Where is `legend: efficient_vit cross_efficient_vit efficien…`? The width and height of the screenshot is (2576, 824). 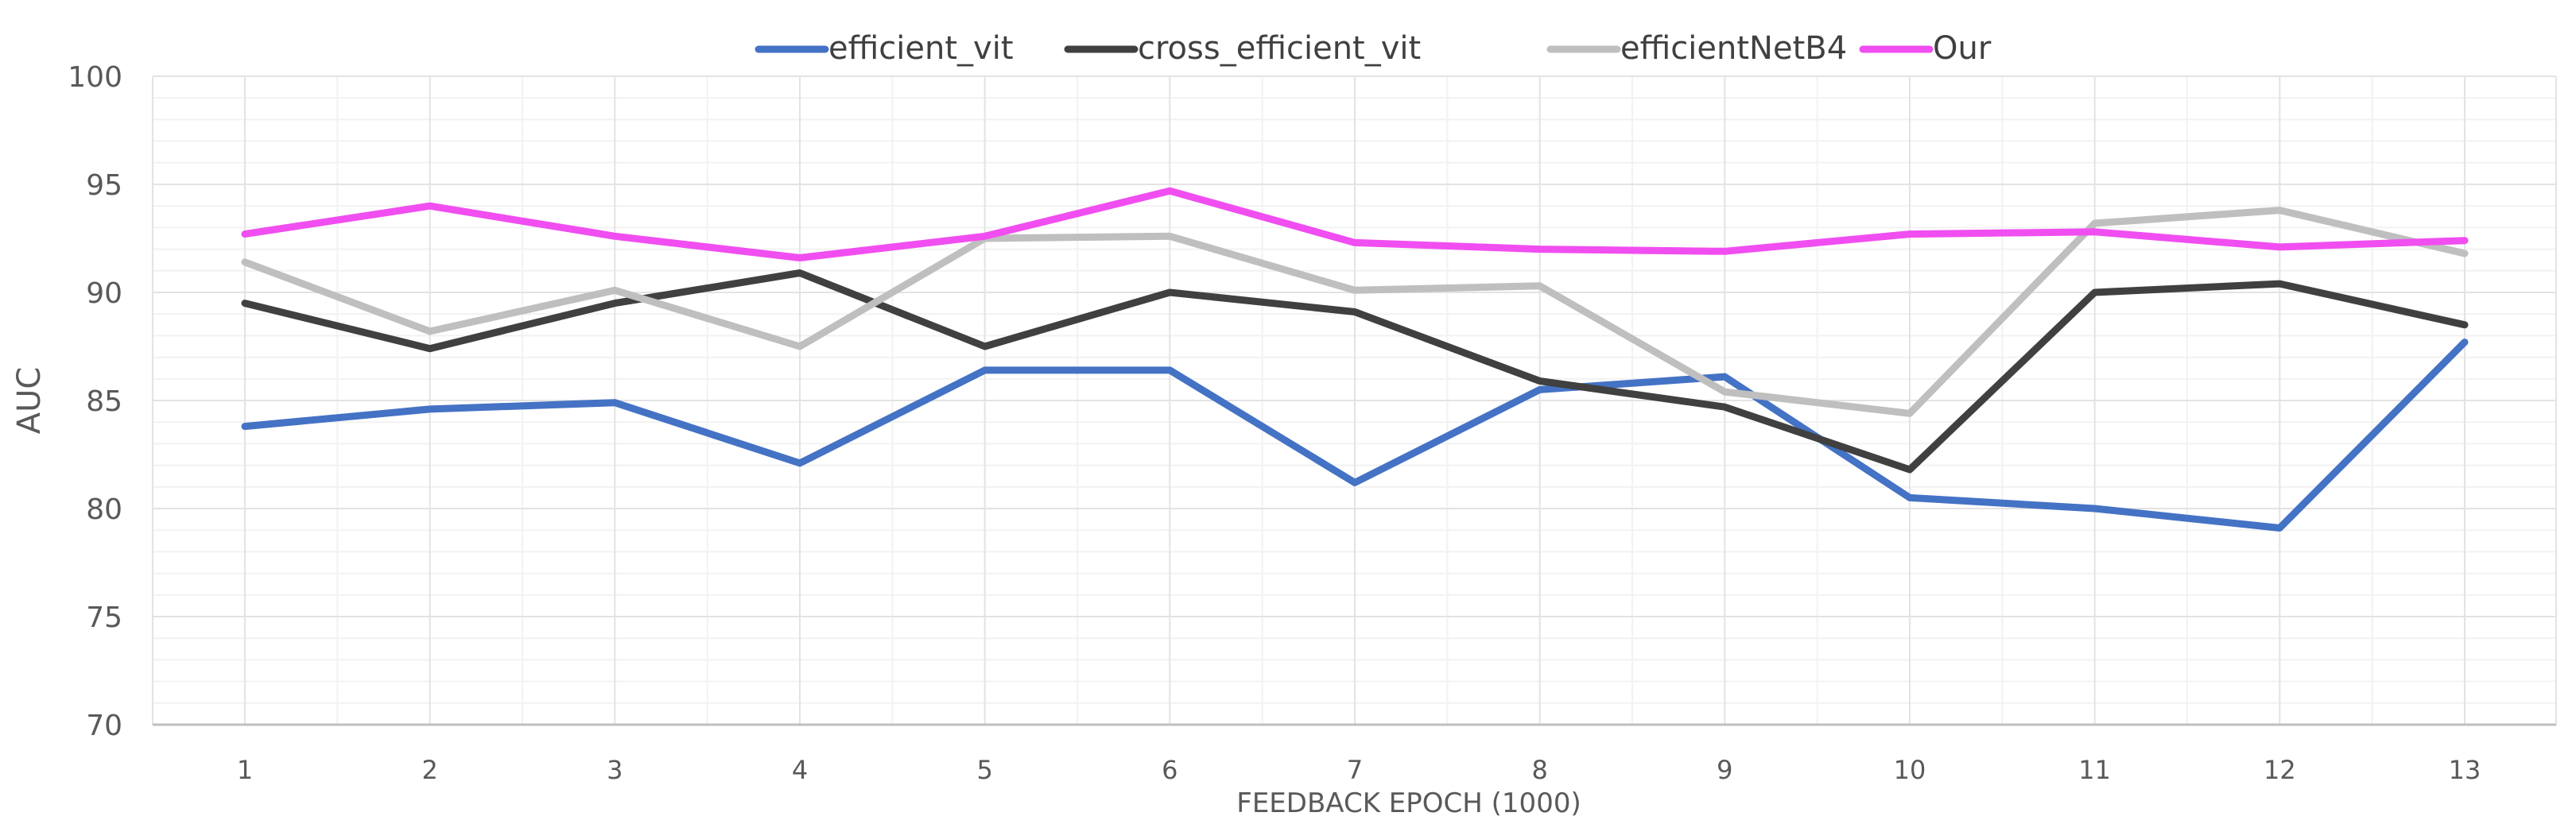
legend: efficient_vit cross_efficient_vit efficien… is located at coordinates (1373, 48).